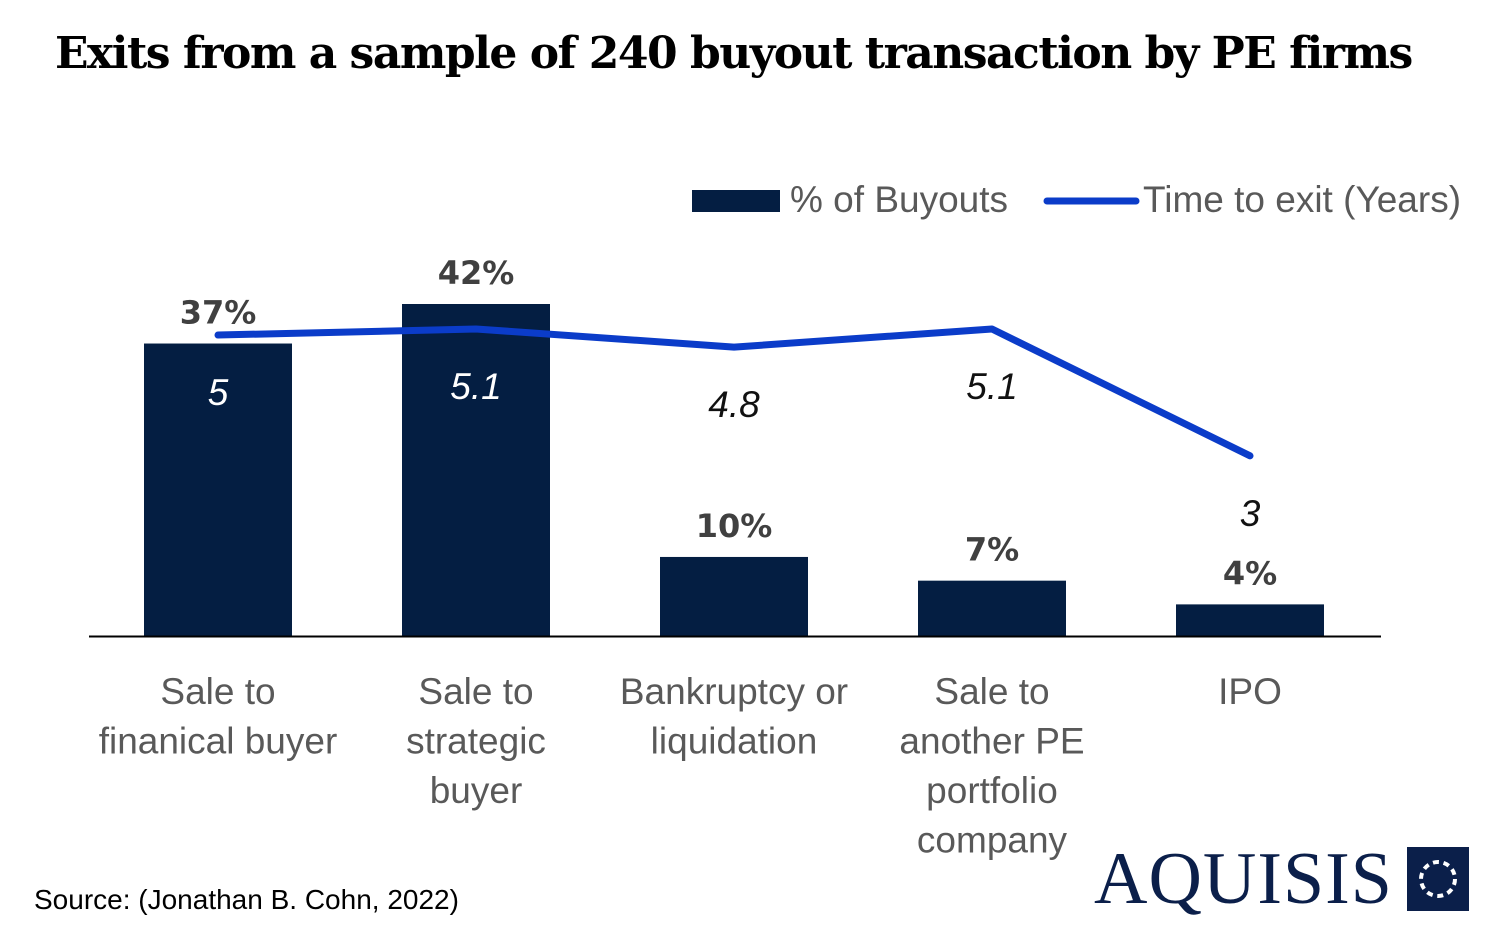 Image resolution: width=1503 pixels, height=935 pixels. What do you see at coordinates (899, 199) in the screenshot?
I see `legend-bar-label: % of Buyouts` at bounding box center [899, 199].